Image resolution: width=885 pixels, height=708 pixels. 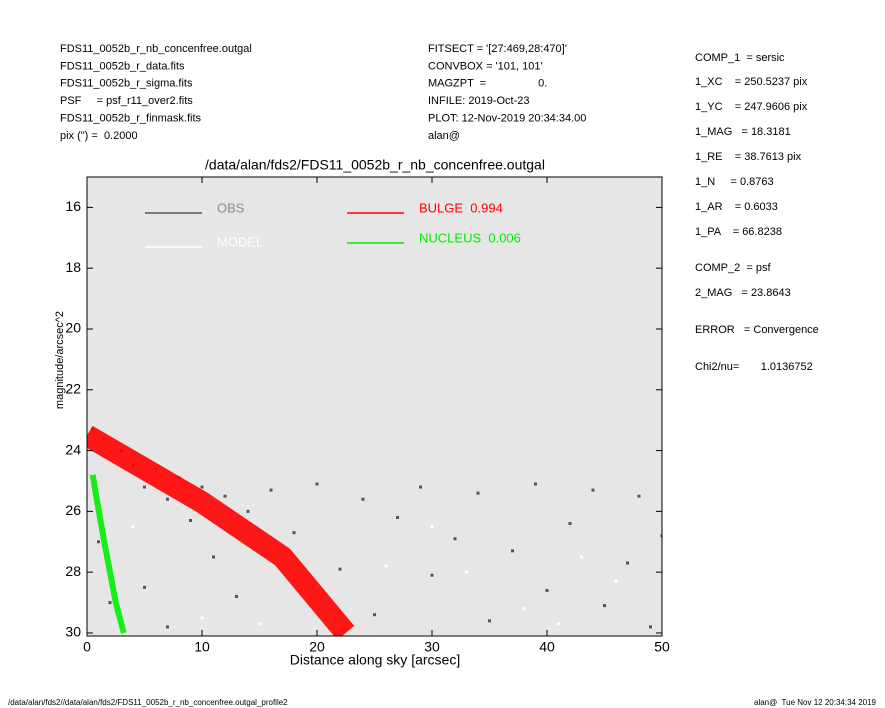 I want to click on x-axis-label: Distance along sky [arcsec], so click(x=375, y=660).